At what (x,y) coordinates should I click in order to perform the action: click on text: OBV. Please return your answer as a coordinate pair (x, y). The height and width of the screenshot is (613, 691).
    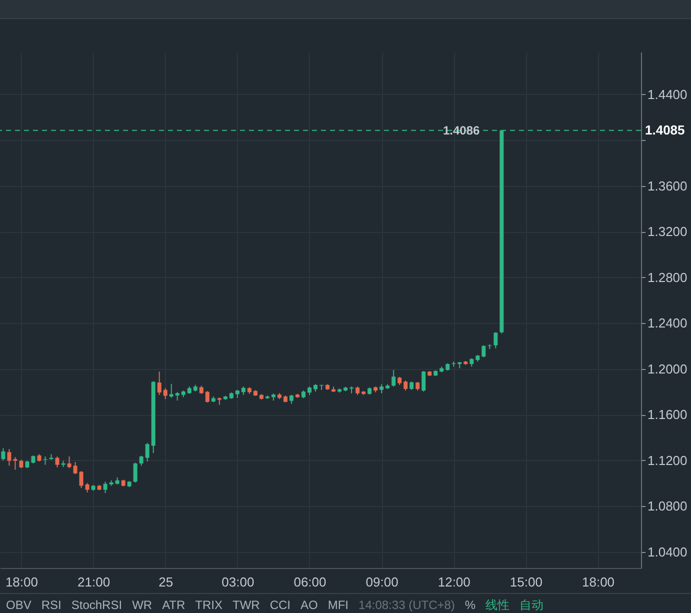
    Looking at the image, I should click on (19, 605).